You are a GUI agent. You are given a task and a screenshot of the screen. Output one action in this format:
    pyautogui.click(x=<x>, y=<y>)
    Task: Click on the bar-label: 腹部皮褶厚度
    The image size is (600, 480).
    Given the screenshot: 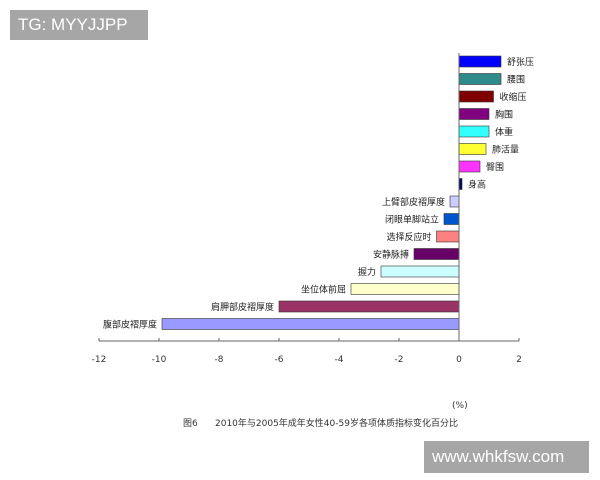 What is the action you would take?
    pyautogui.click(x=130, y=325)
    